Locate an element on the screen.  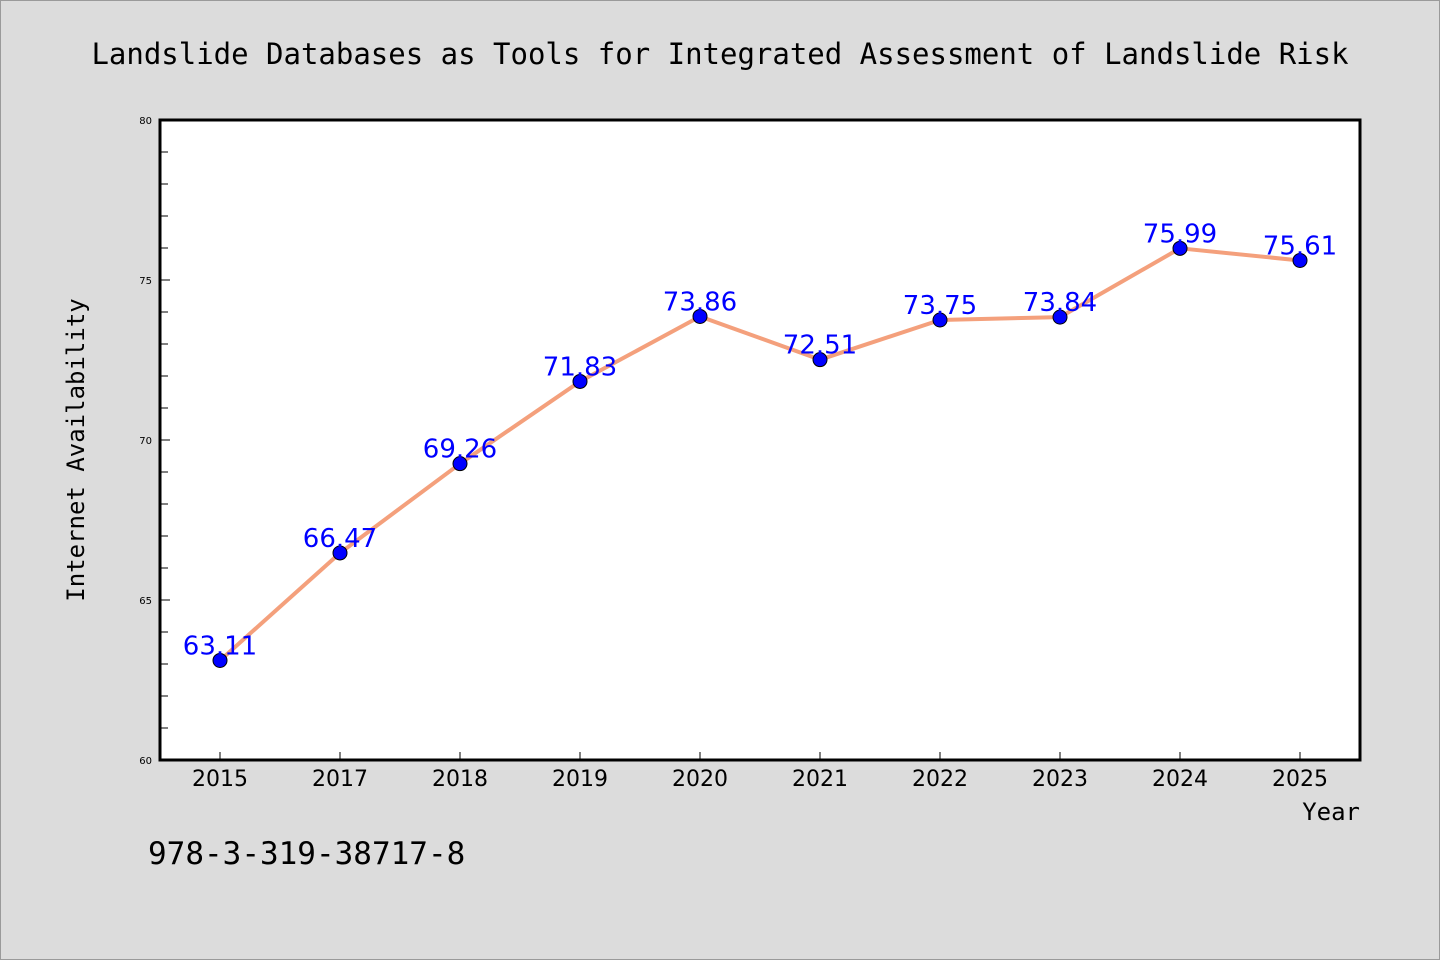
data-label: 71.83 is located at coordinates (580, 367).